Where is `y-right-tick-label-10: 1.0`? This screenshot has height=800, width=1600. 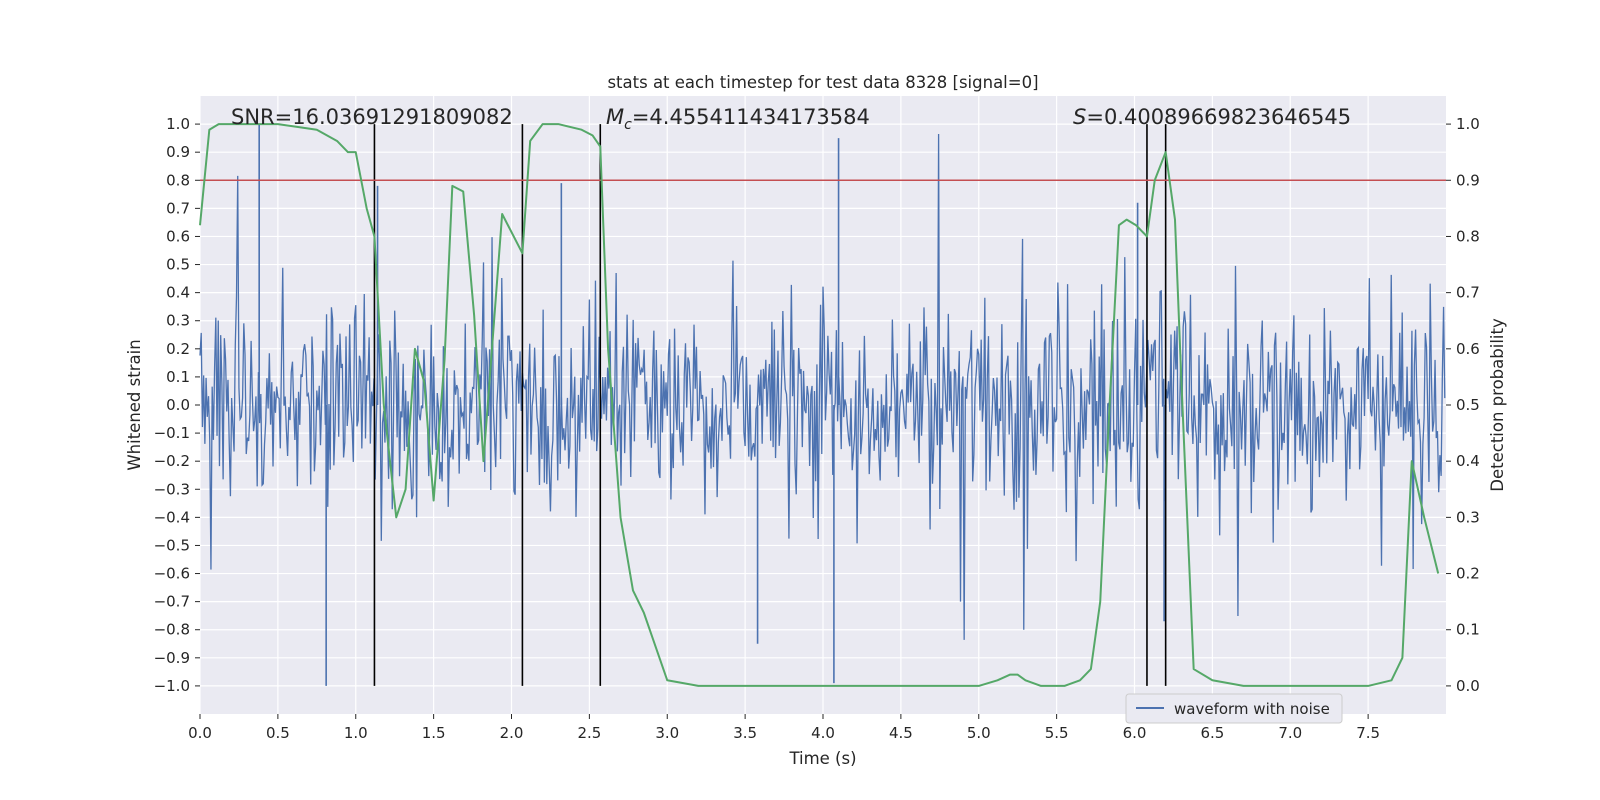 y-right-tick-label-10: 1.0 is located at coordinates (1468, 124).